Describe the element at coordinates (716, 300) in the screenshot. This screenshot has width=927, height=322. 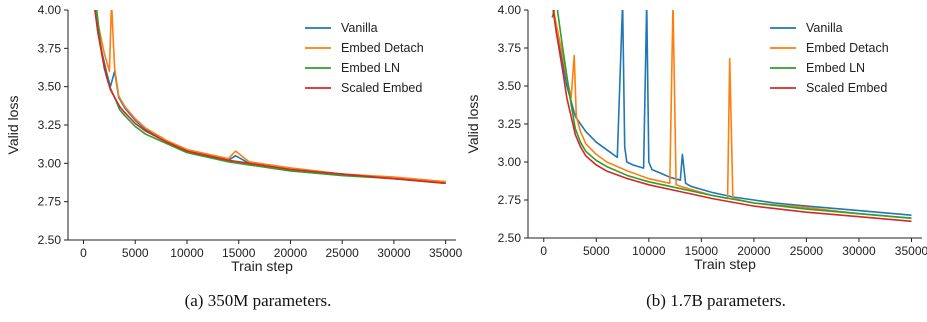
I see `caption-1-7b: (b) 1.7B parameters.` at that location.